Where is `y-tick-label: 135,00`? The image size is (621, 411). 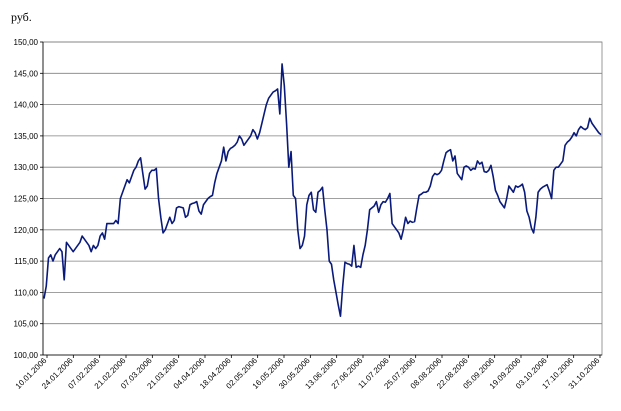
y-tick-label: 135,00 is located at coordinates (26, 136).